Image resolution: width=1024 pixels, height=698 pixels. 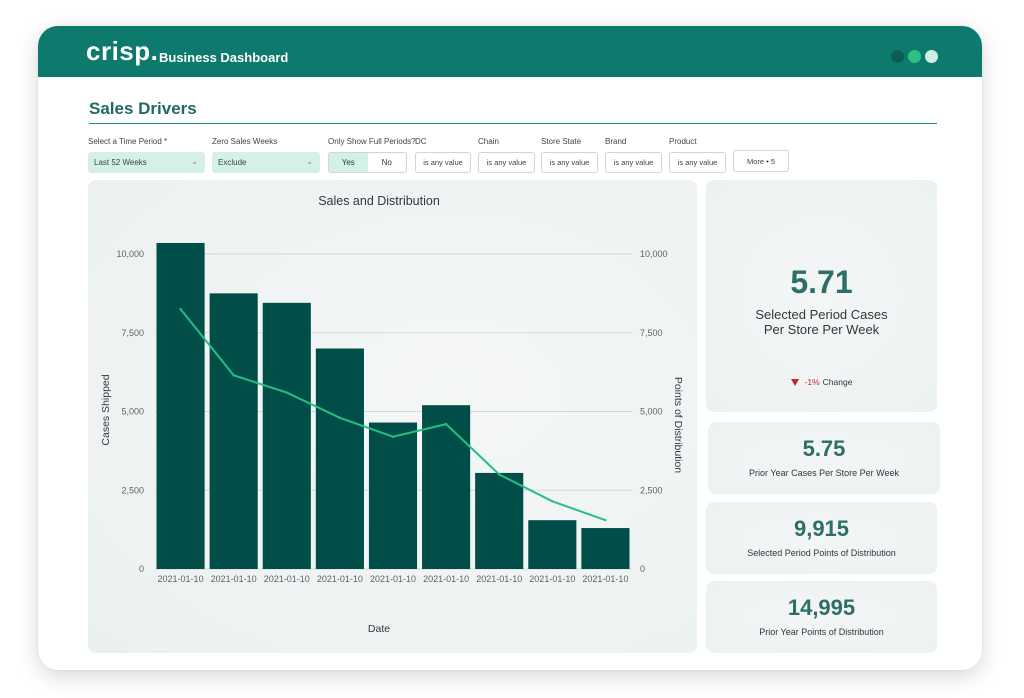 What do you see at coordinates (132, 490) in the screenshot?
I see `y-tick-label: 2,500` at bounding box center [132, 490].